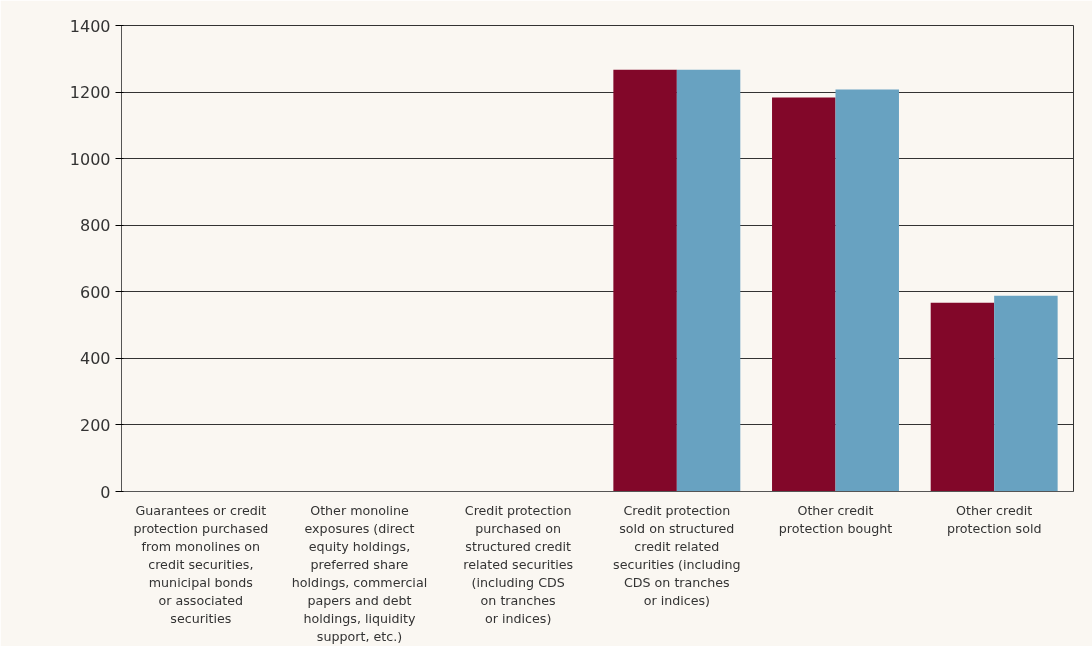 The height and width of the screenshot is (646, 1092). I want to click on x-tick-label: Guarantees or credit protection purchased from monolines on credit securities, municipal bonds or associated securities, so click(201, 564).